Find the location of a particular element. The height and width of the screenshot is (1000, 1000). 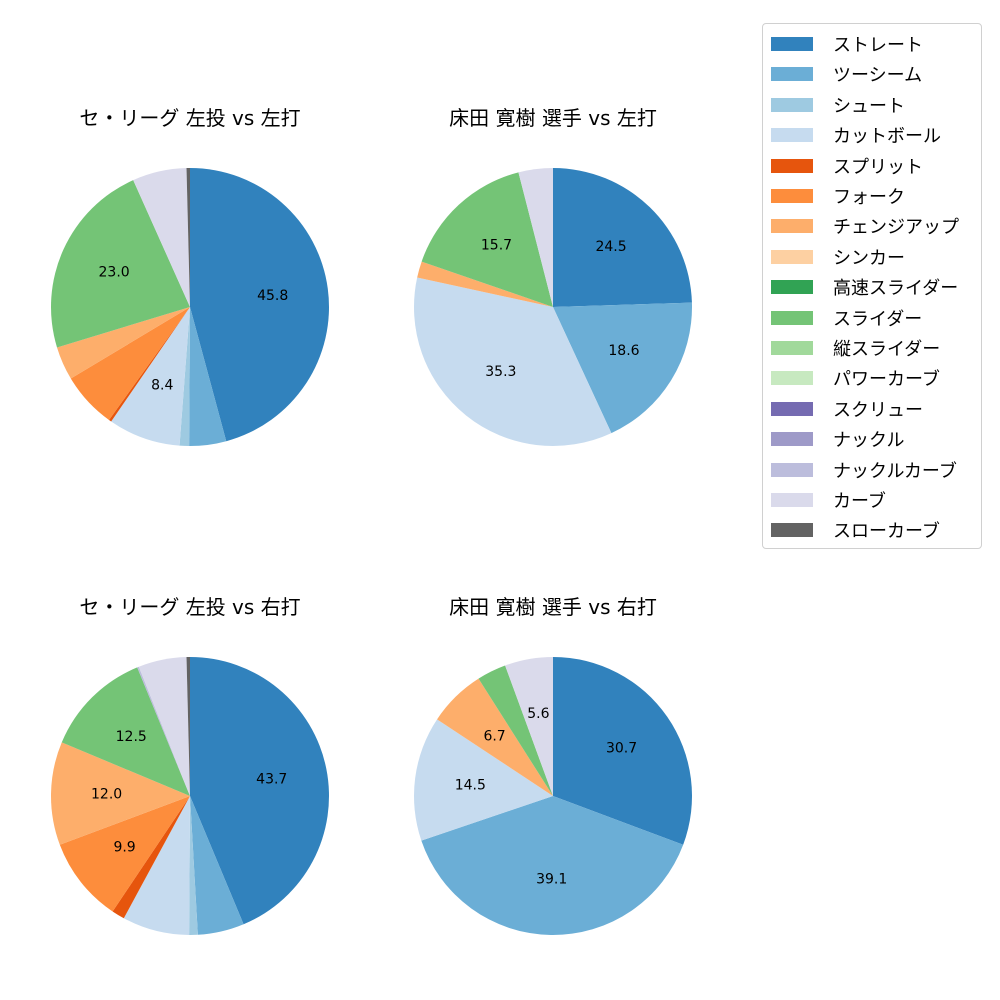

legend-item: ナックルカーブ is located at coordinates (864, 470).